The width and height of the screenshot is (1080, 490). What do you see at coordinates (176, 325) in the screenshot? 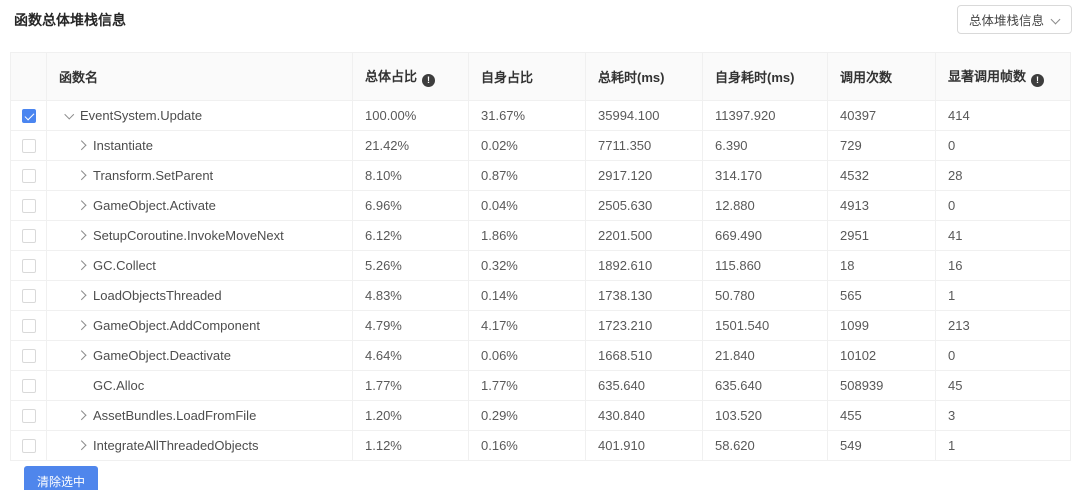
I see `function-name: GameObject.AddComponent` at bounding box center [176, 325].